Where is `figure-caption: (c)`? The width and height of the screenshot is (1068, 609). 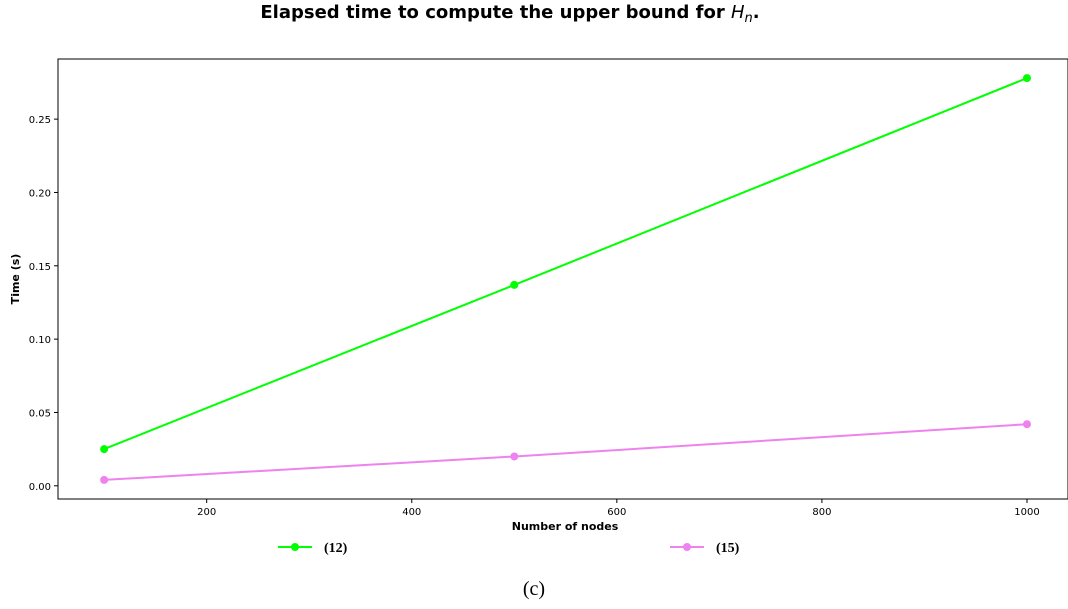 figure-caption: (c) is located at coordinates (534, 589).